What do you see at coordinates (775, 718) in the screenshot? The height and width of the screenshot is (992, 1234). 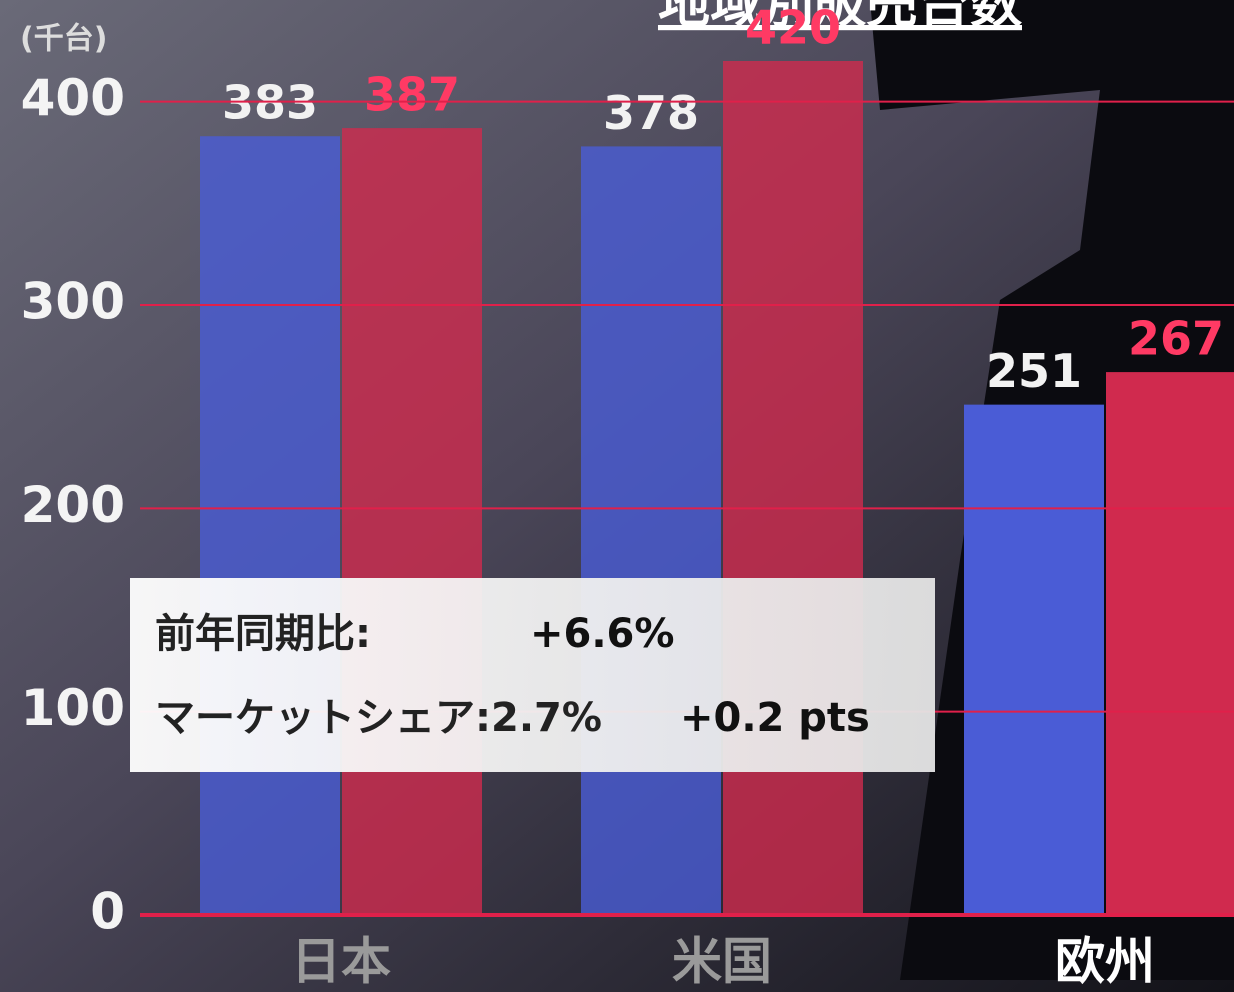 I see `annotation: +0.2 pts` at bounding box center [775, 718].